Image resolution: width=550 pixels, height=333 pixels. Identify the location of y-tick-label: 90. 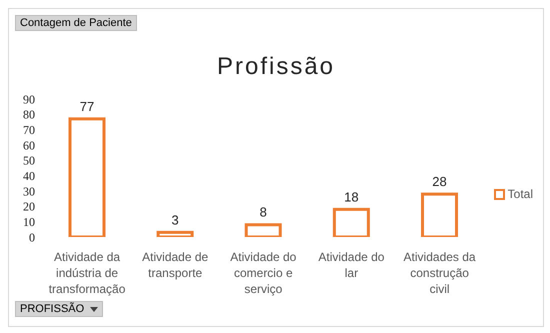
(29, 99).